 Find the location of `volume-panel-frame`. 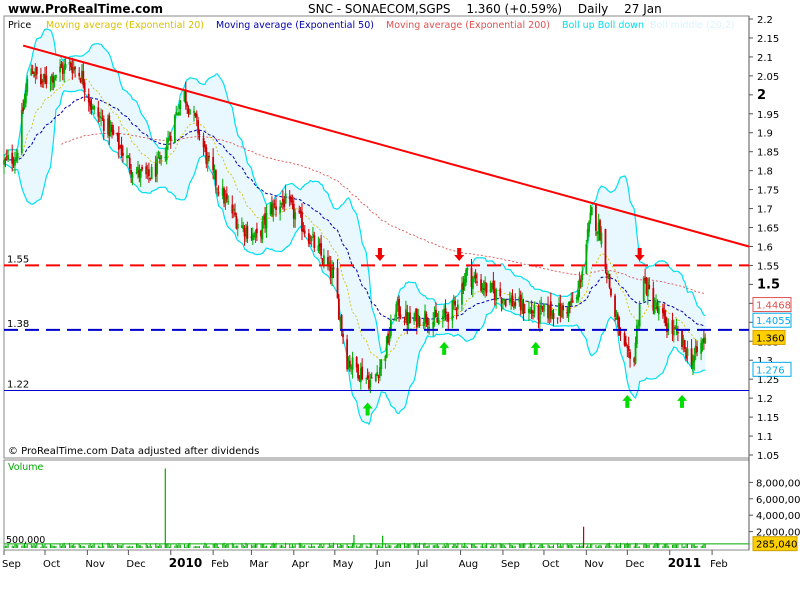

volume-panel-frame is located at coordinates (376, 505).